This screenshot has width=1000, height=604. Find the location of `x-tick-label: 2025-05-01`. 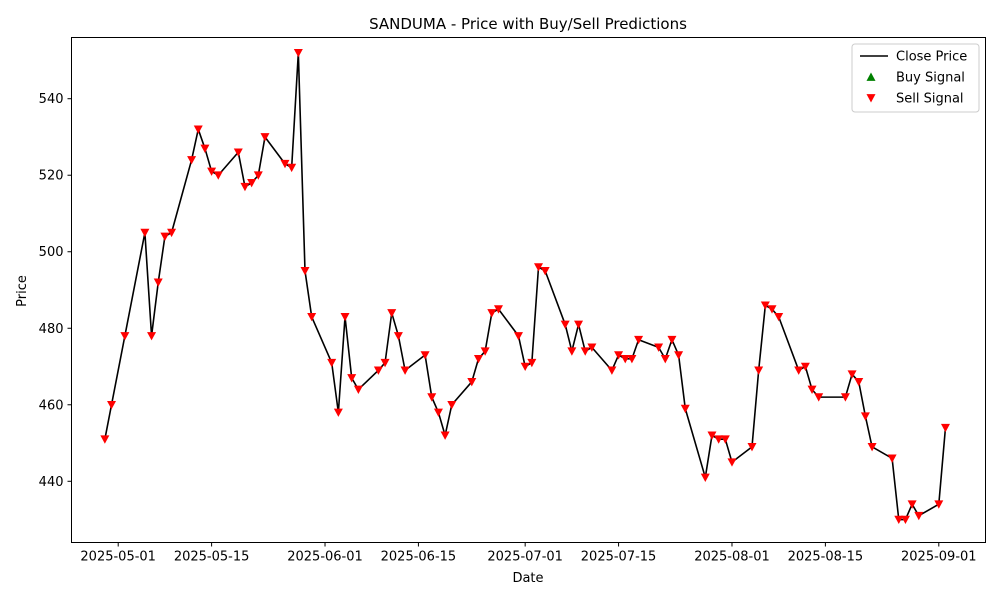

x-tick-label: 2025-05-01 is located at coordinates (118, 557).